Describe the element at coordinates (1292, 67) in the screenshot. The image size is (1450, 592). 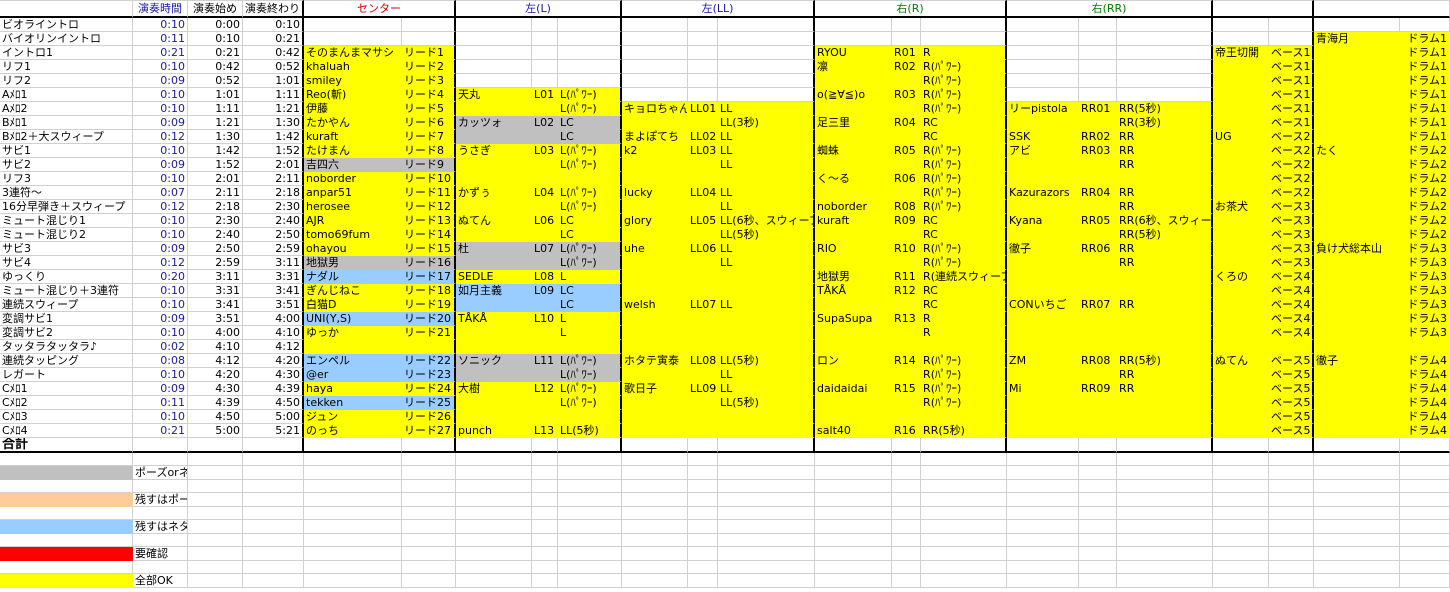
I see `bass-code: ベース1` at that location.